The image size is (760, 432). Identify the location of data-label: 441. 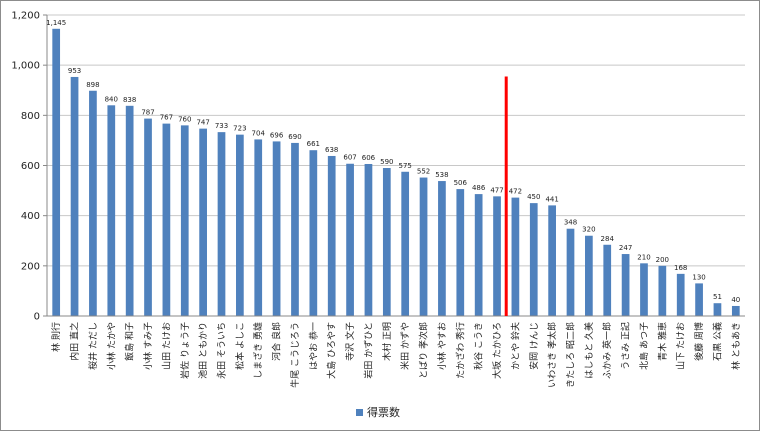
(551, 199).